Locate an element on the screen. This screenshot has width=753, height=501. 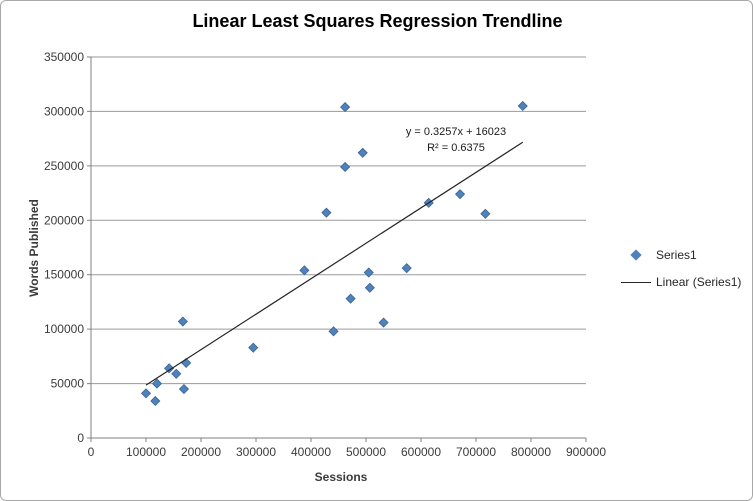
y-tick-label: 50000 is located at coordinates (68, 384).